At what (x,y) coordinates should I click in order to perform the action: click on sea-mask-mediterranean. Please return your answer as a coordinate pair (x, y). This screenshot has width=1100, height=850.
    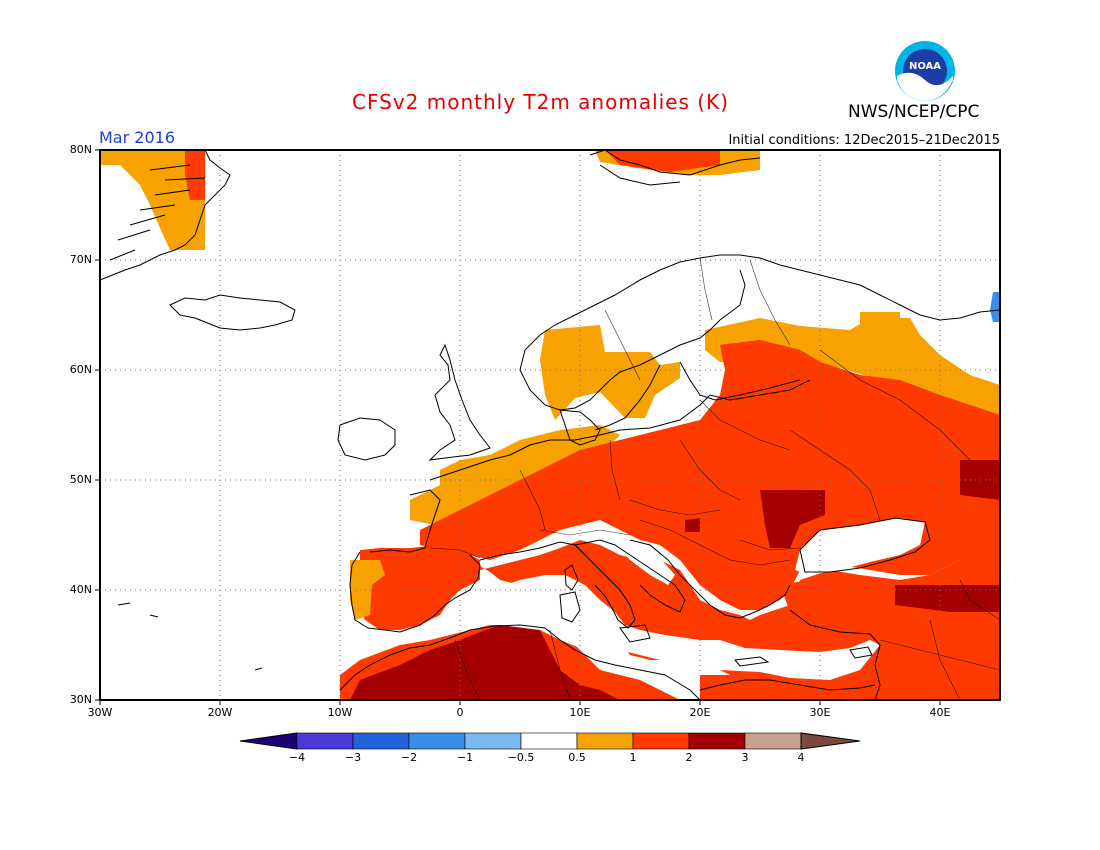
    Looking at the image, I should click on (667, 627).